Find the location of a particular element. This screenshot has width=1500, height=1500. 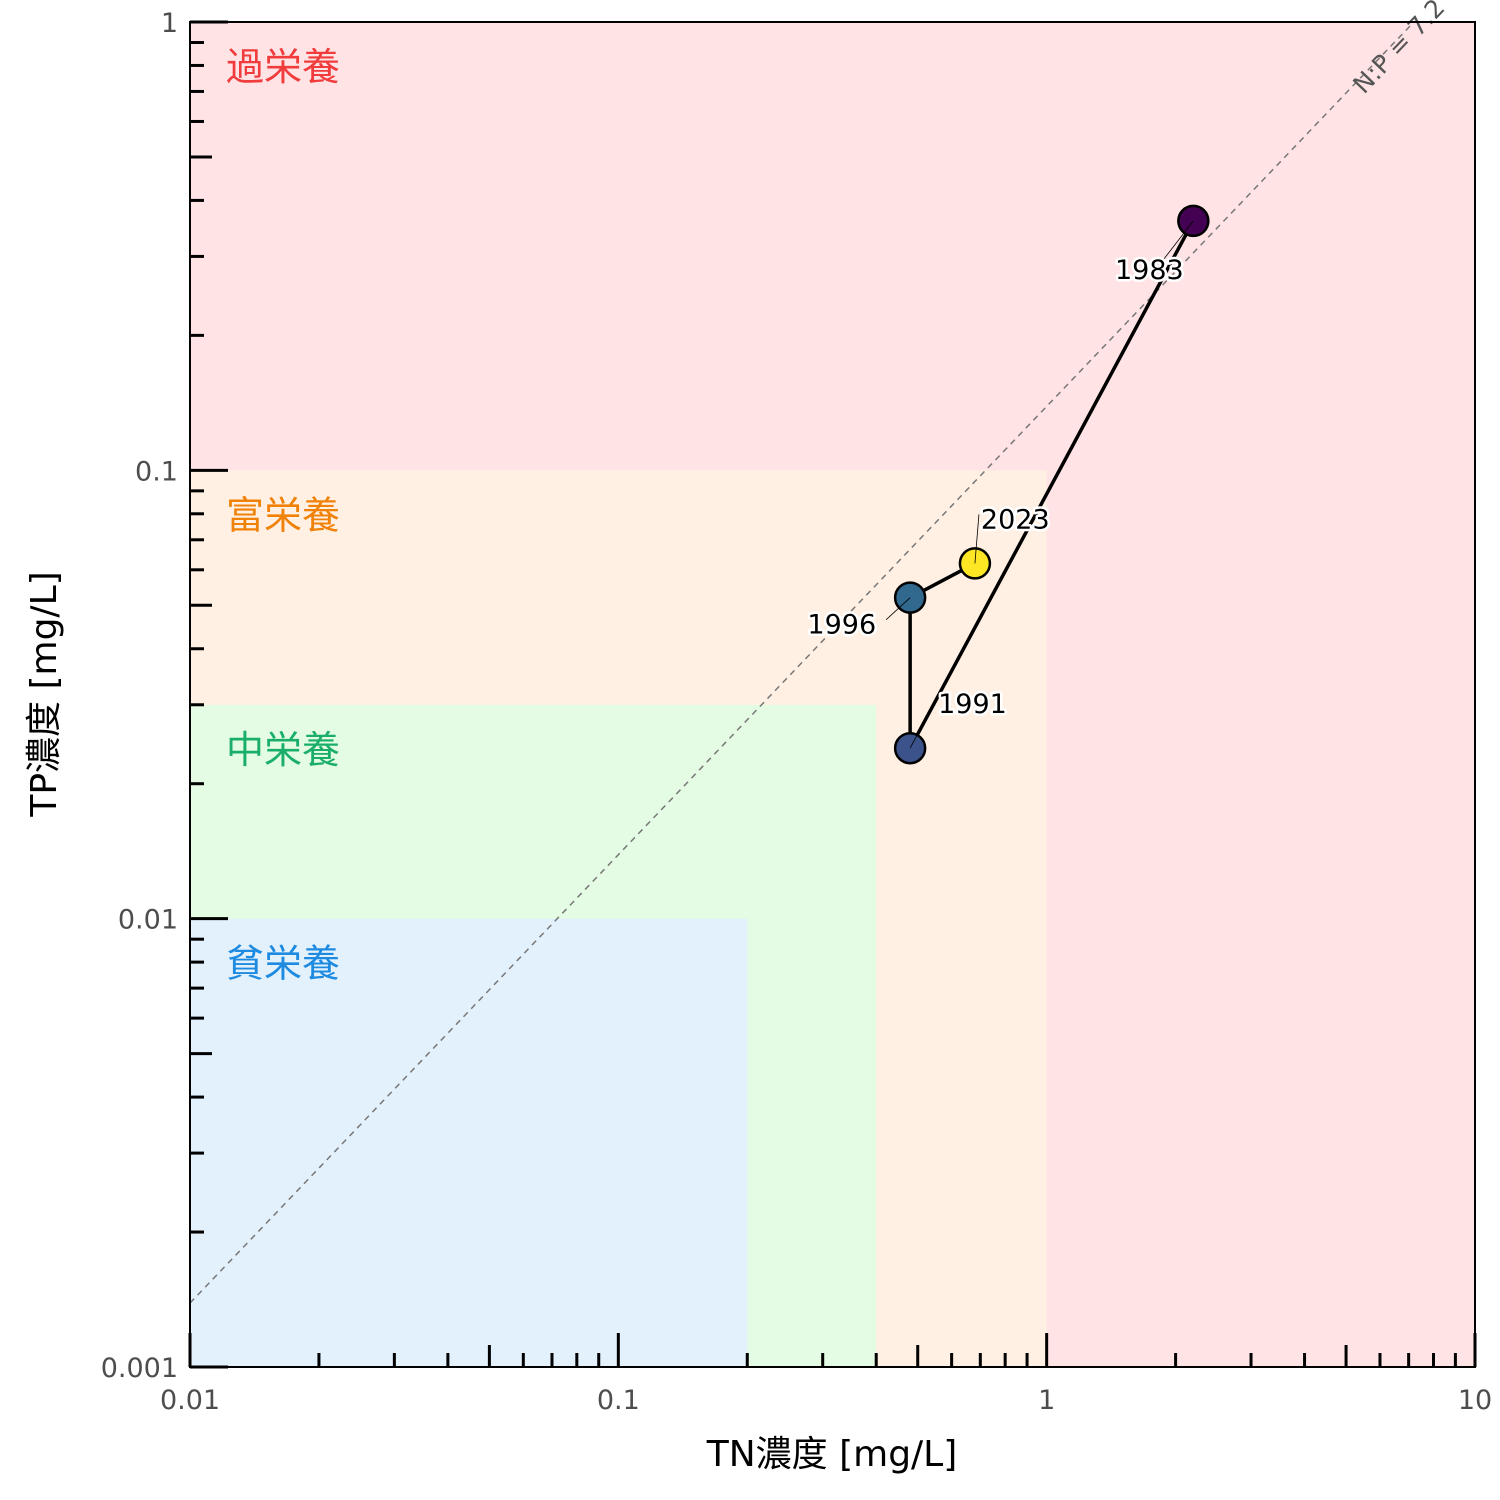

year-label: 1991 is located at coordinates (972, 704).